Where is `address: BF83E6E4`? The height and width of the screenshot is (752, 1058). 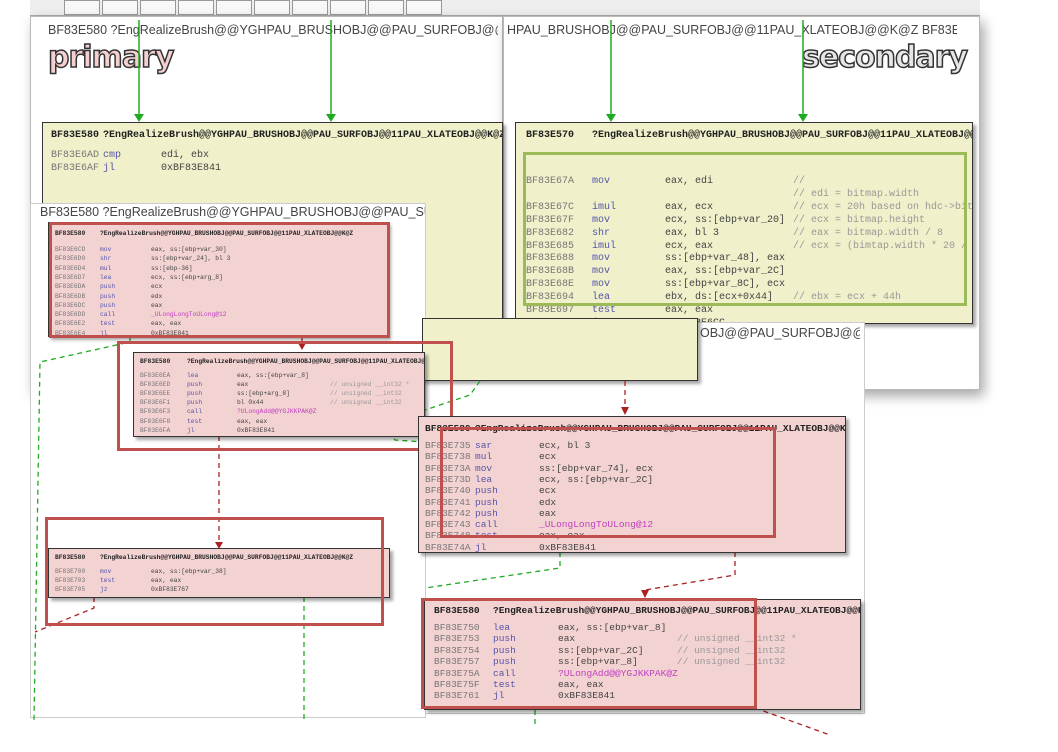 address: BF83E6E4 is located at coordinates (70, 333).